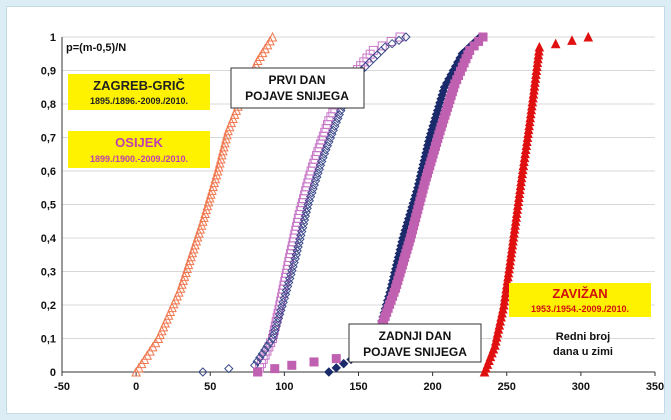 The width and height of the screenshot is (671, 420). What do you see at coordinates (655, 387) in the screenshot?
I see `x-tick-label: 350` at bounding box center [655, 387].